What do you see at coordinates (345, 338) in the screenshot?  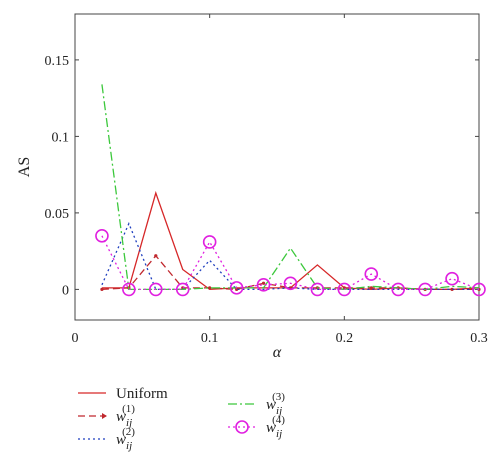 I see `x-tick-label: 0.2` at bounding box center [345, 338].